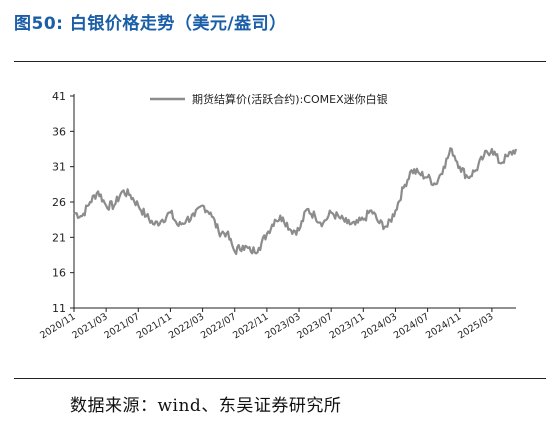 The height and width of the screenshot is (426, 558). I want to click on y-tick-label: 11, so click(59, 308).